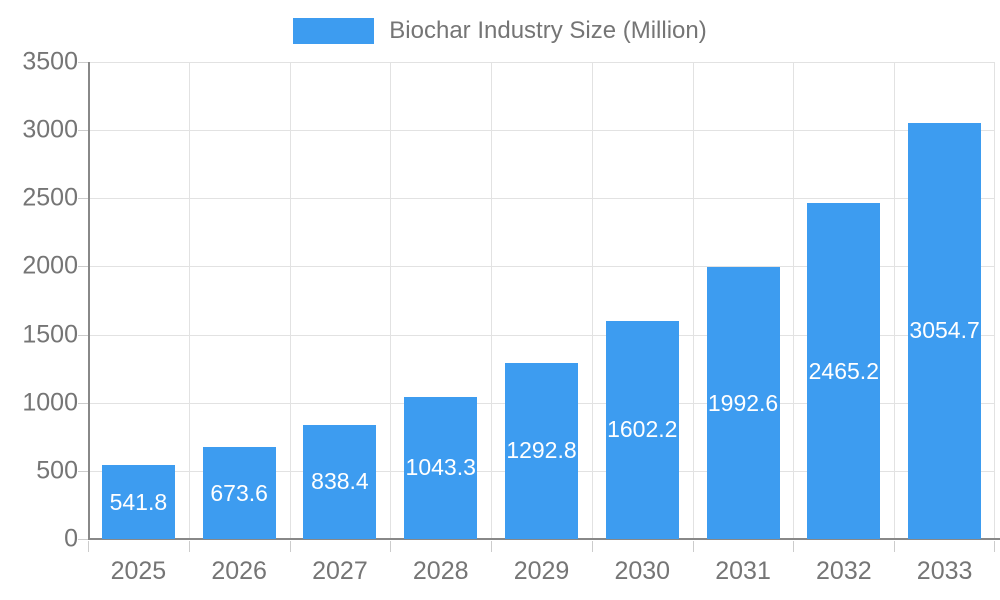  I want to click on bar-2029: 1292.8, so click(541, 450).